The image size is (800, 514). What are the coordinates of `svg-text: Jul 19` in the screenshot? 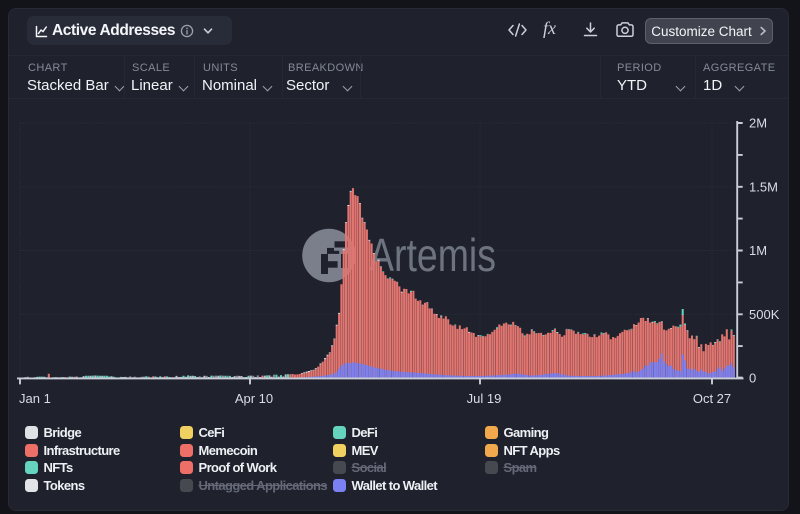 It's located at (484, 398).